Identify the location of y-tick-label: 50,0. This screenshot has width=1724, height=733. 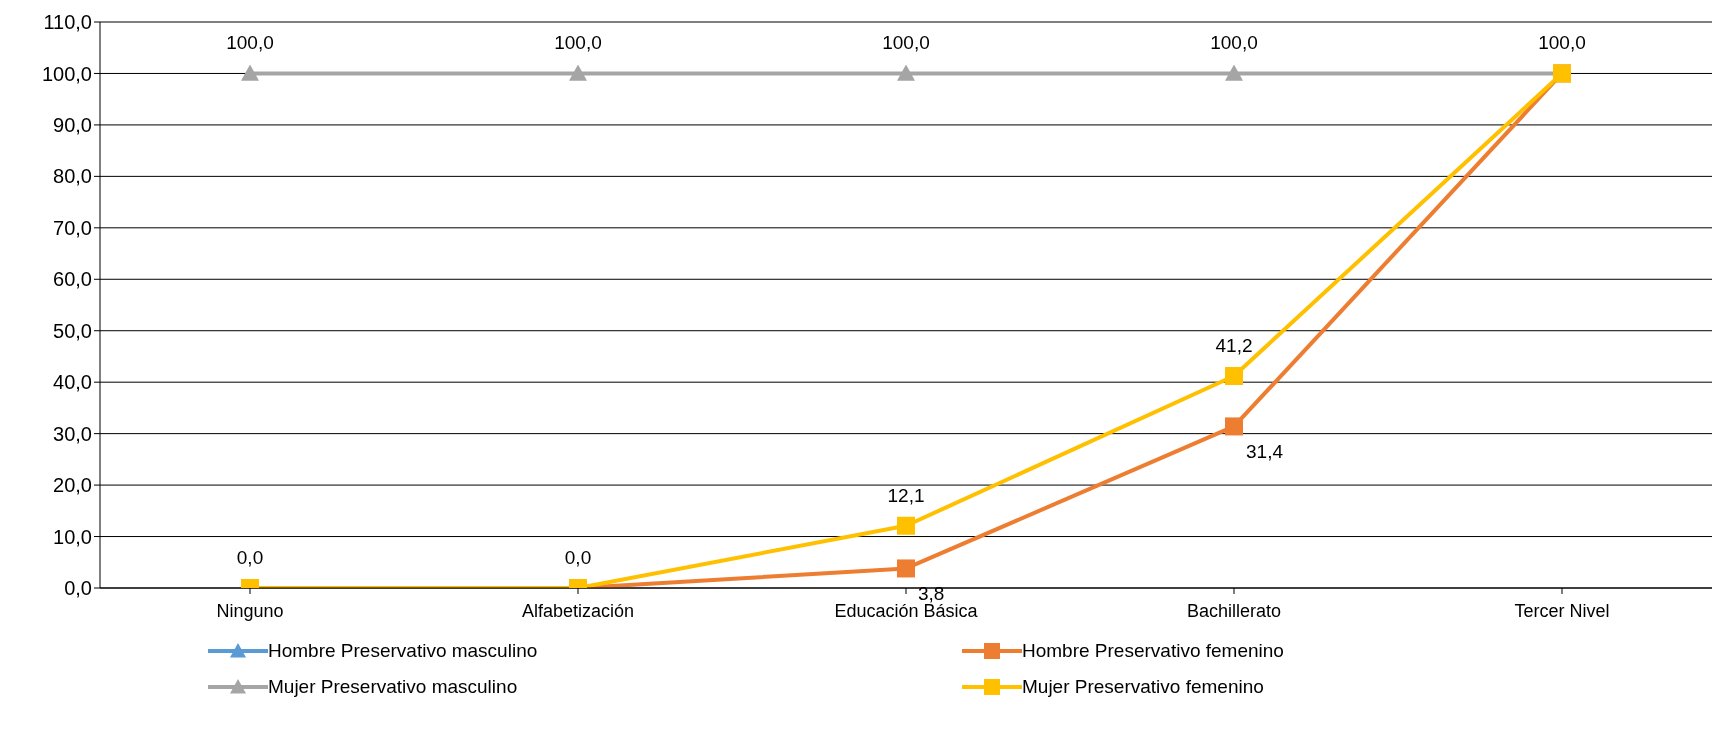
(72, 330).